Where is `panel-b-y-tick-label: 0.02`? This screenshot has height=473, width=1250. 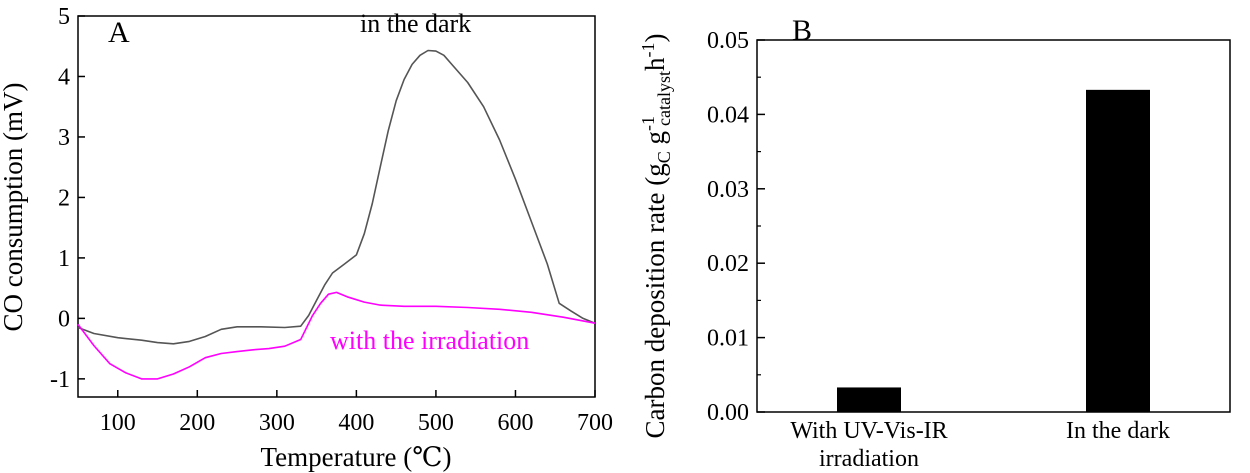 panel-b-y-tick-label: 0.02 is located at coordinates (728, 264).